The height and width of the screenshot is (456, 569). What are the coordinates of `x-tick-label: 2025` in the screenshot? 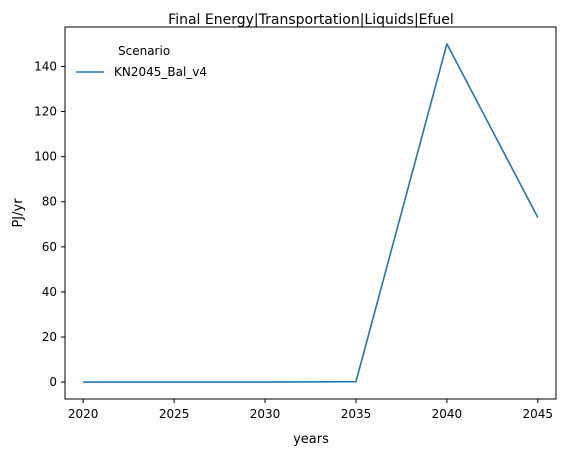 It's located at (174, 414).